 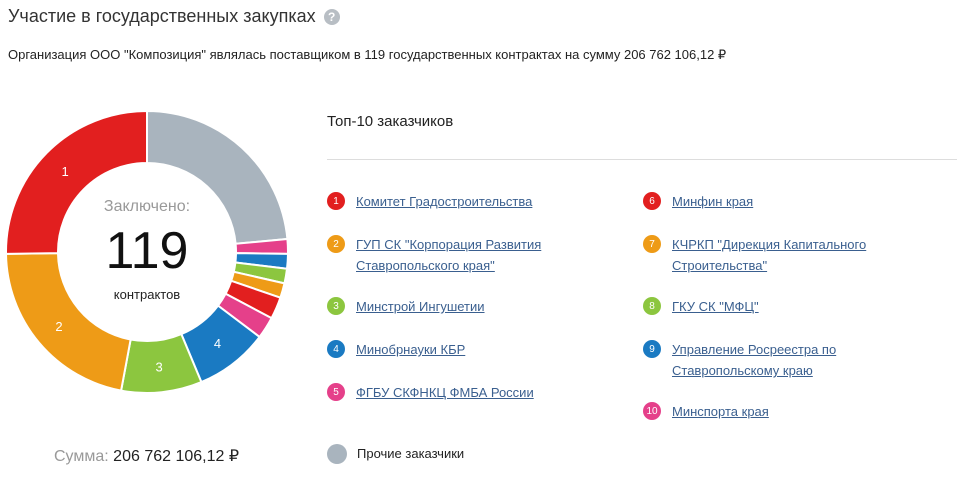 I want to click on customer-link: ФГБУ СКФНКЦ ФМБА России, so click(x=445, y=392).